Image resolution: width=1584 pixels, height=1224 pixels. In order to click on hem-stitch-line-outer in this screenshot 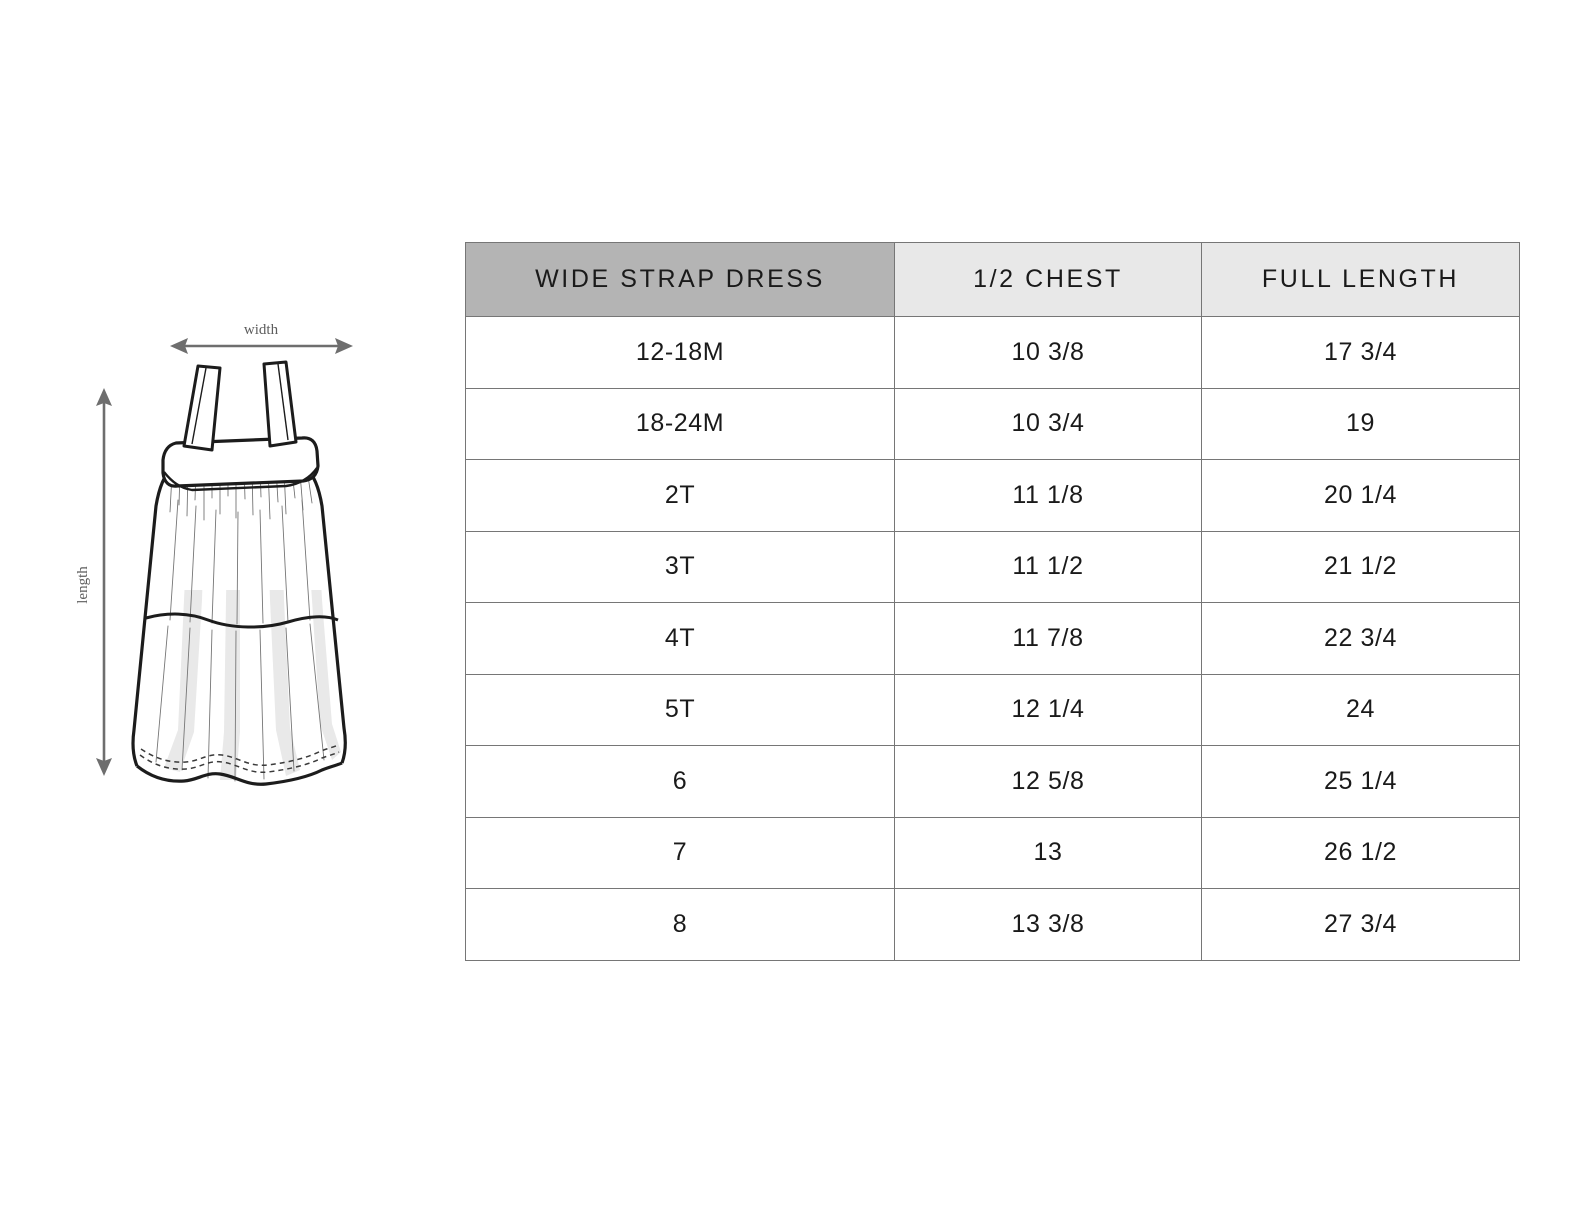, I will do `click(239, 762)`.